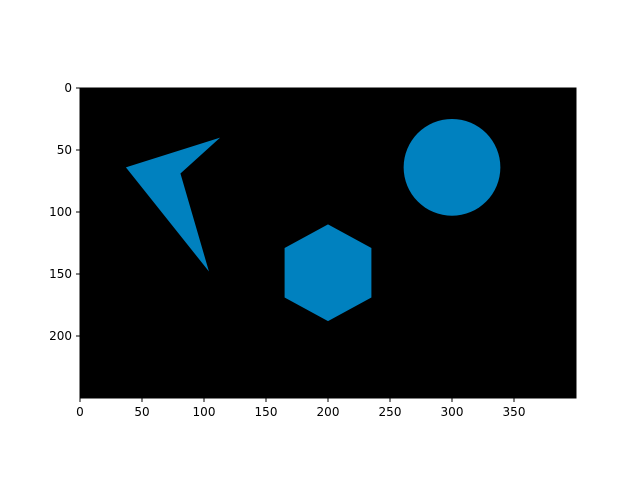  I want to click on circle-shape, so click(452, 167).